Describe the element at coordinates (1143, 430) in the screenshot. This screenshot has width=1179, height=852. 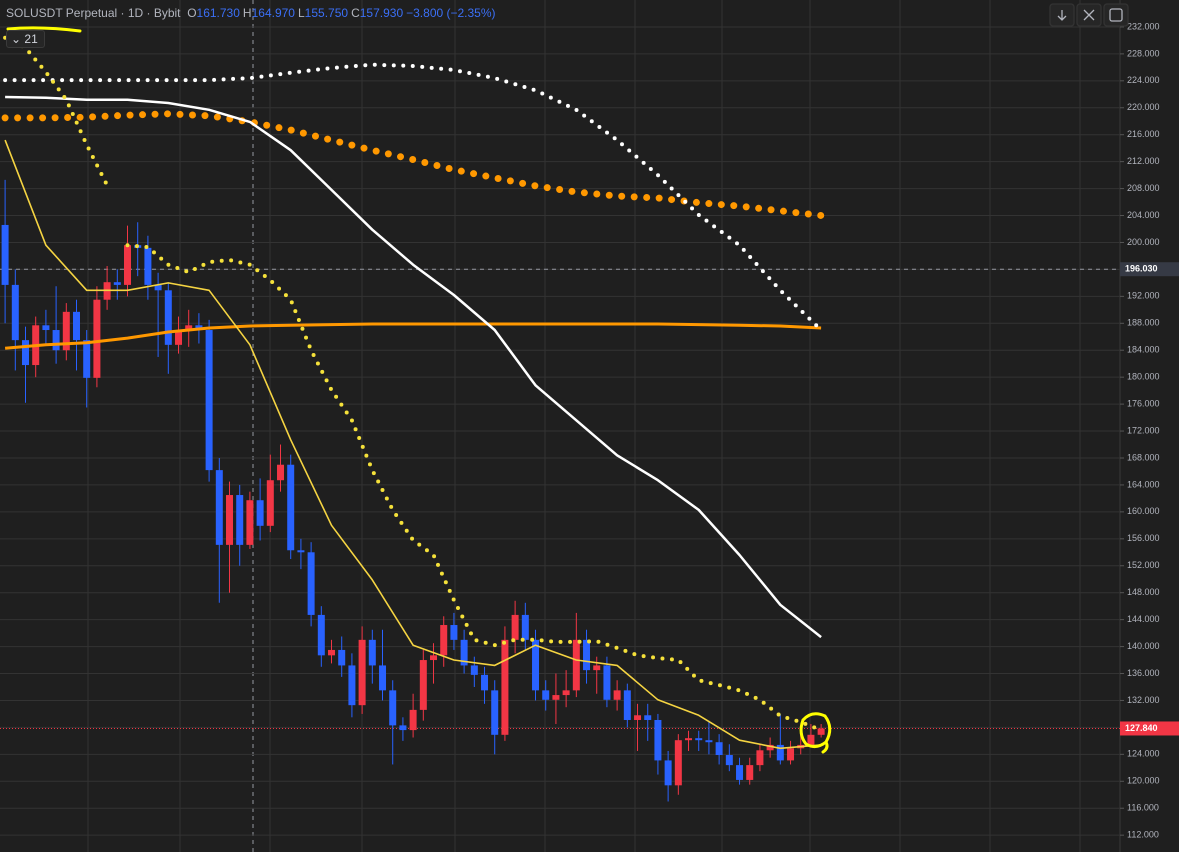
I see `y-tick-label: 172.000` at that location.